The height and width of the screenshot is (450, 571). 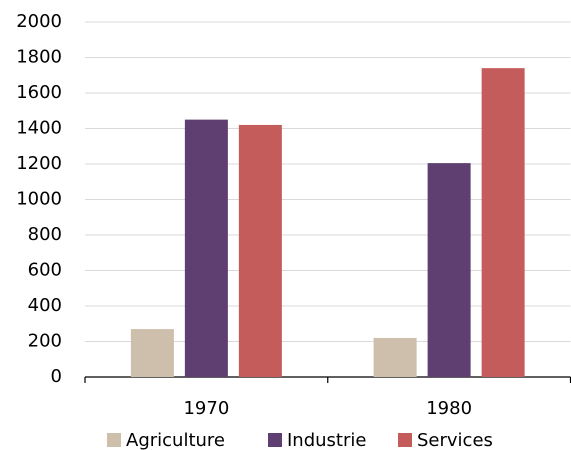 What do you see at coordinates (45, 234) in the screenshot?
I see `y-tick-label: 800` at bounding box center [45, 234].